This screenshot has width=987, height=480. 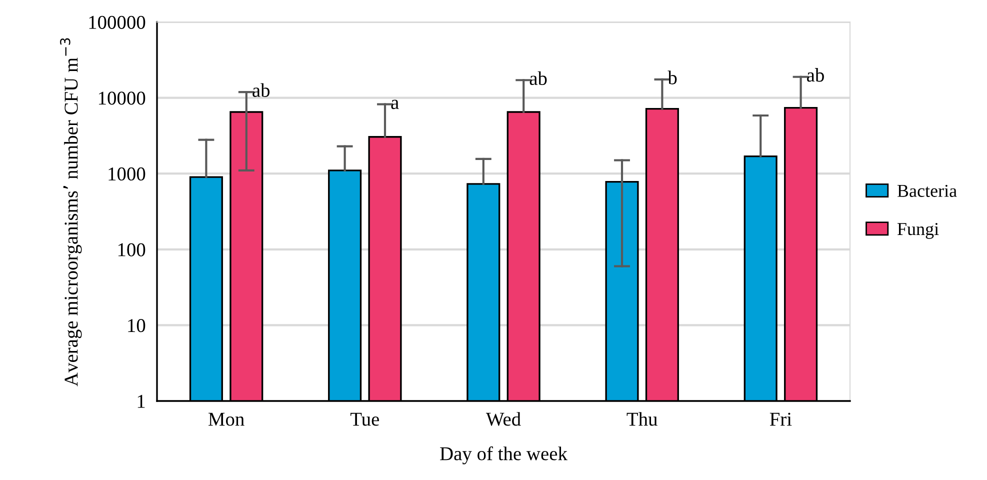 I want to click on x-tick-label: Thu, so click(x=642, y=419).